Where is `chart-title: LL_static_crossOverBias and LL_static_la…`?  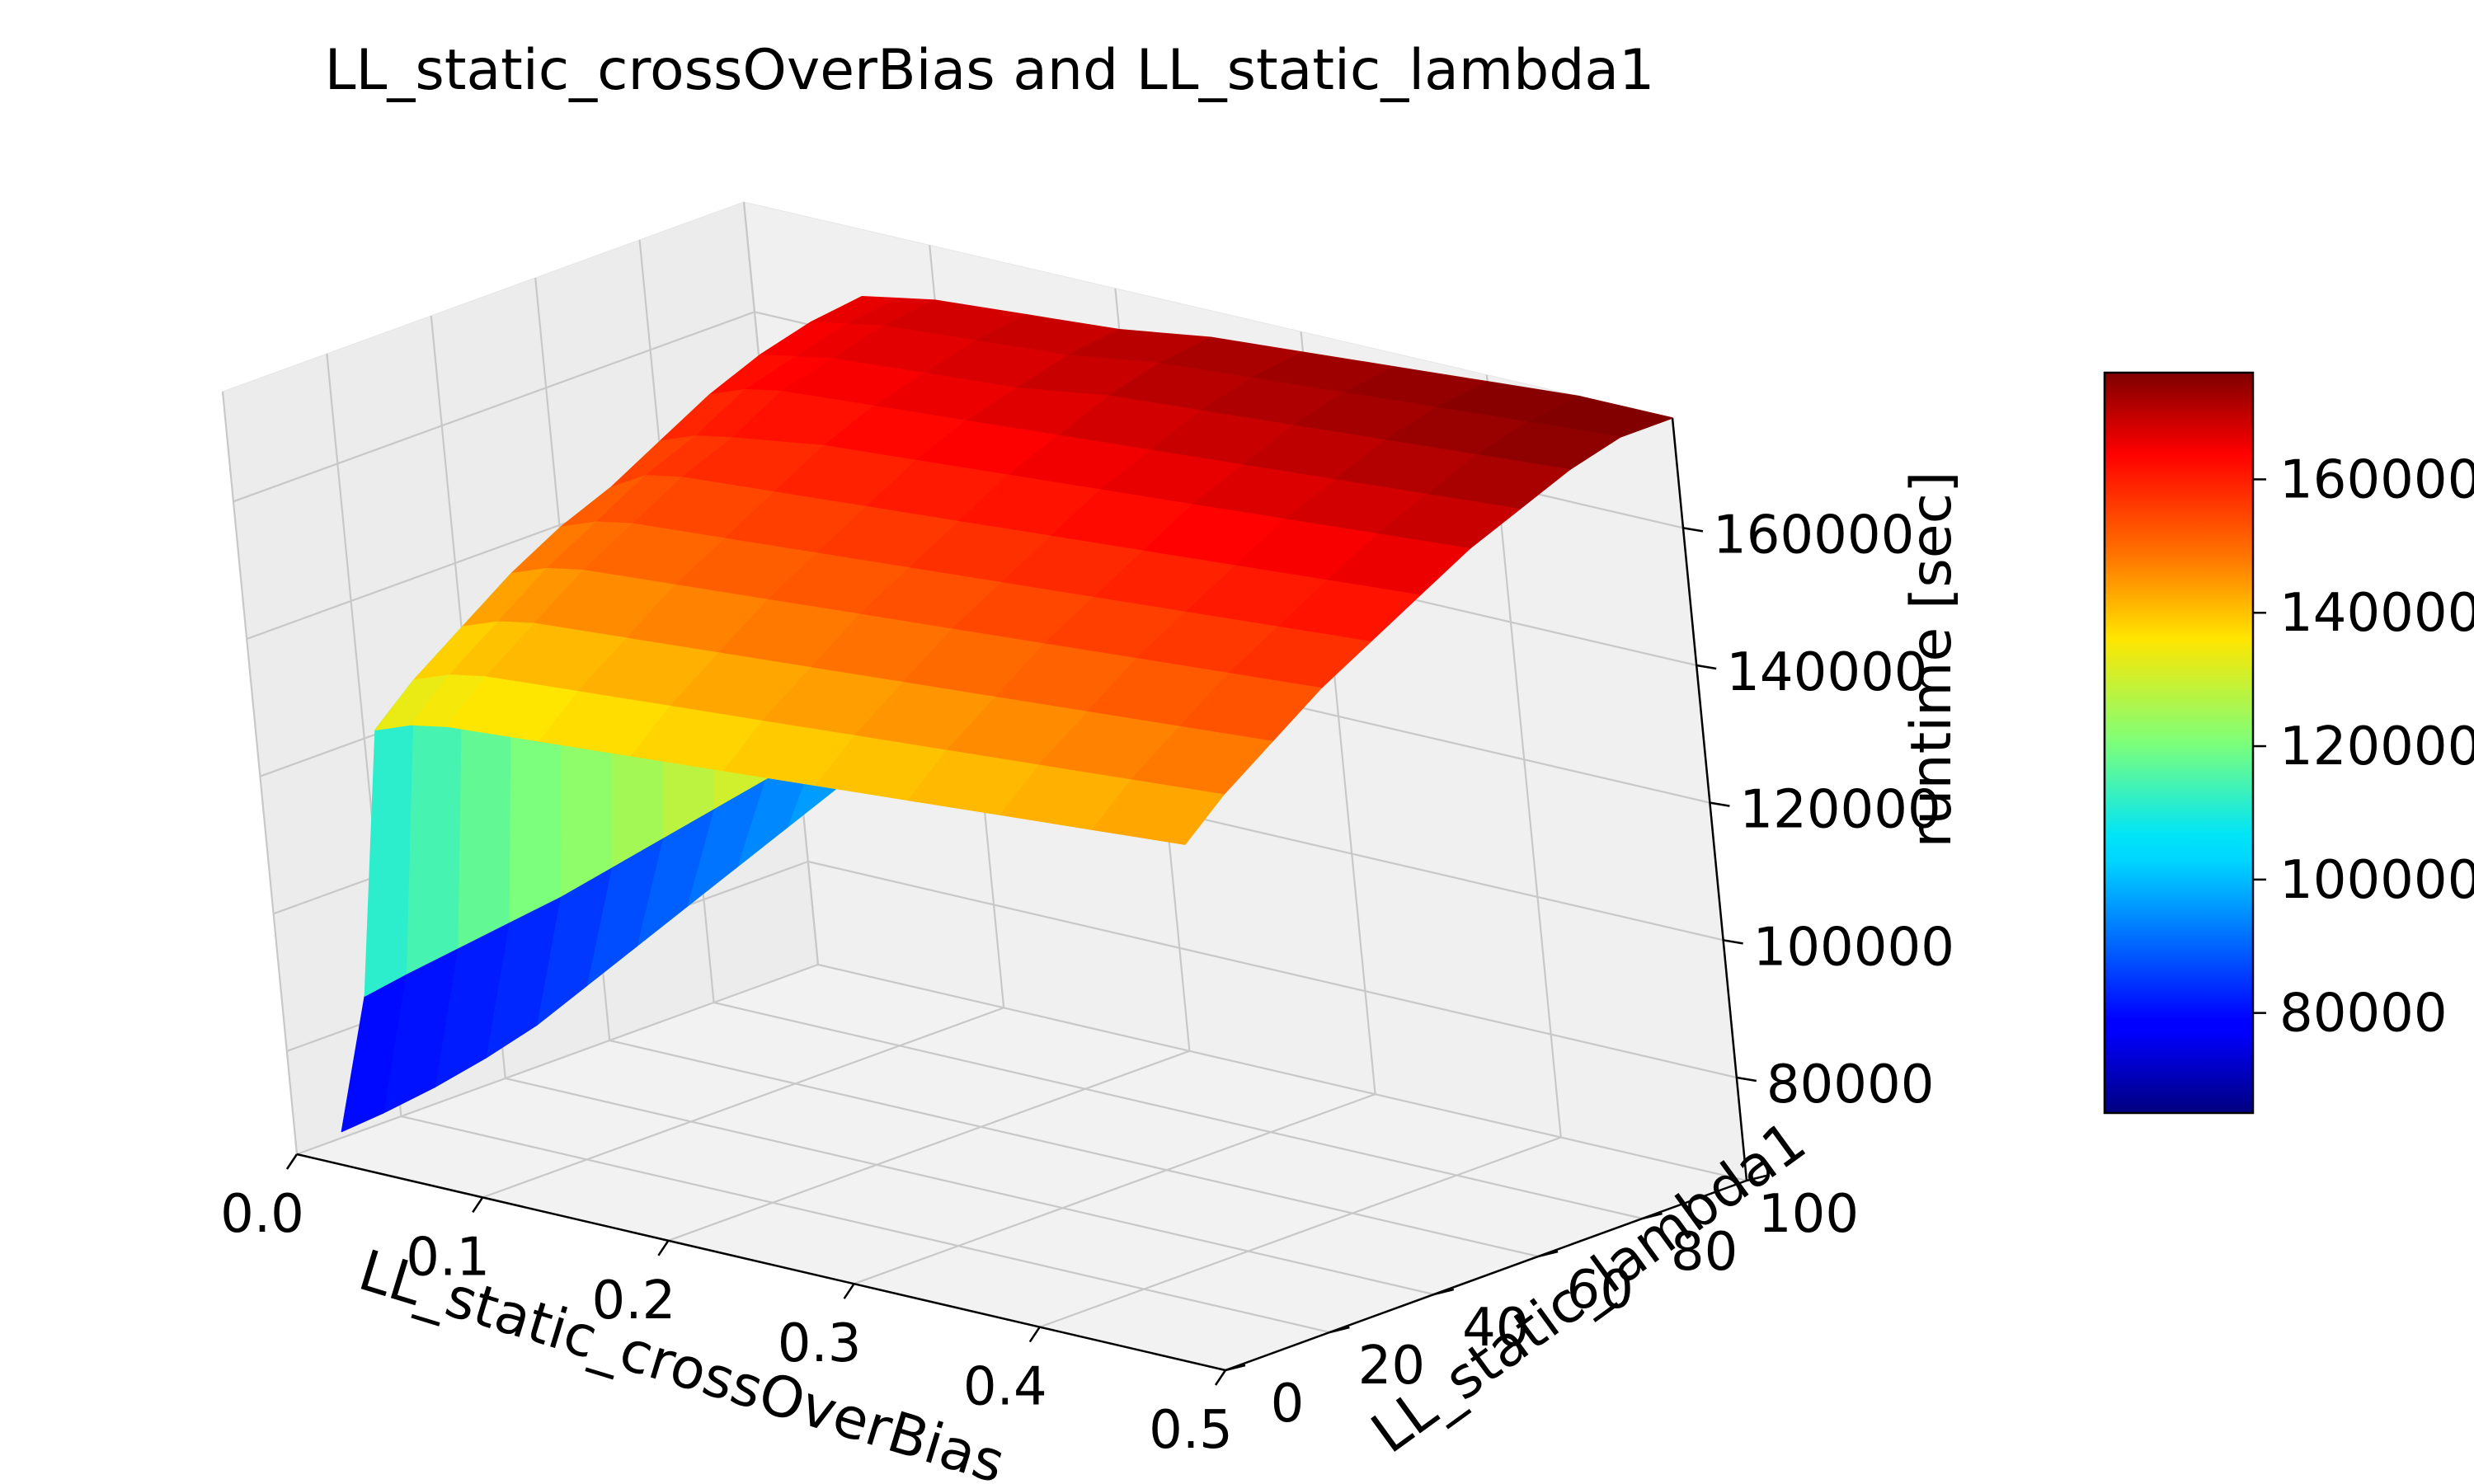
chart-title: LL_static_crossOverBias and LL_static_la… is located at coordinates (990, 70).